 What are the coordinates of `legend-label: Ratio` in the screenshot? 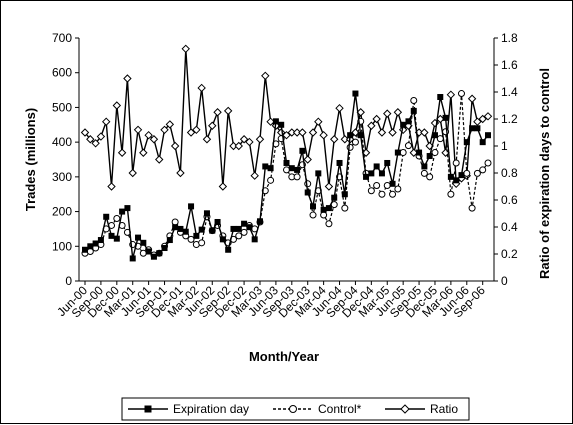 It's located at (444, 409).